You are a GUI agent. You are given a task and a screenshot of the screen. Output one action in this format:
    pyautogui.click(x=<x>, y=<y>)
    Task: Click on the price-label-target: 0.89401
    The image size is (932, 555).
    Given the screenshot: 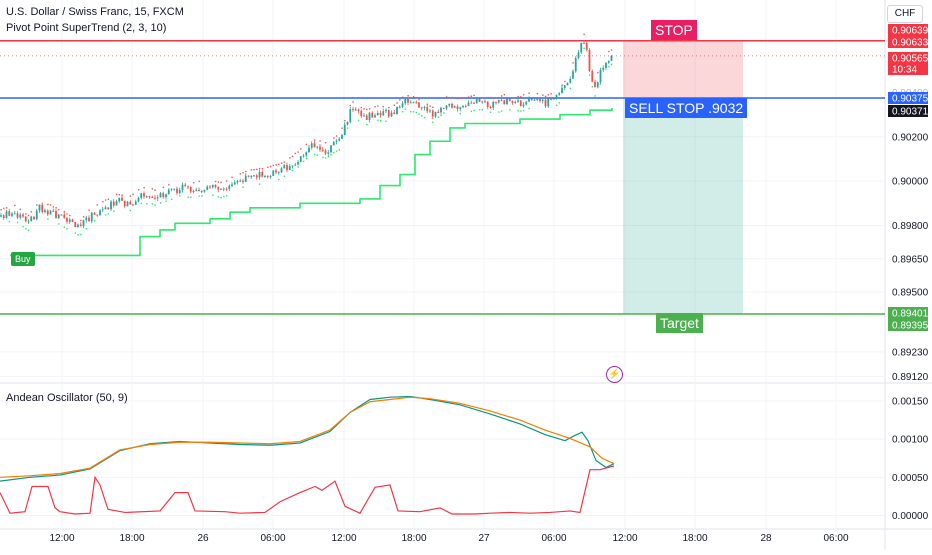 What is the action you would take?
    pyautogui.click(x=910, y=314)
    